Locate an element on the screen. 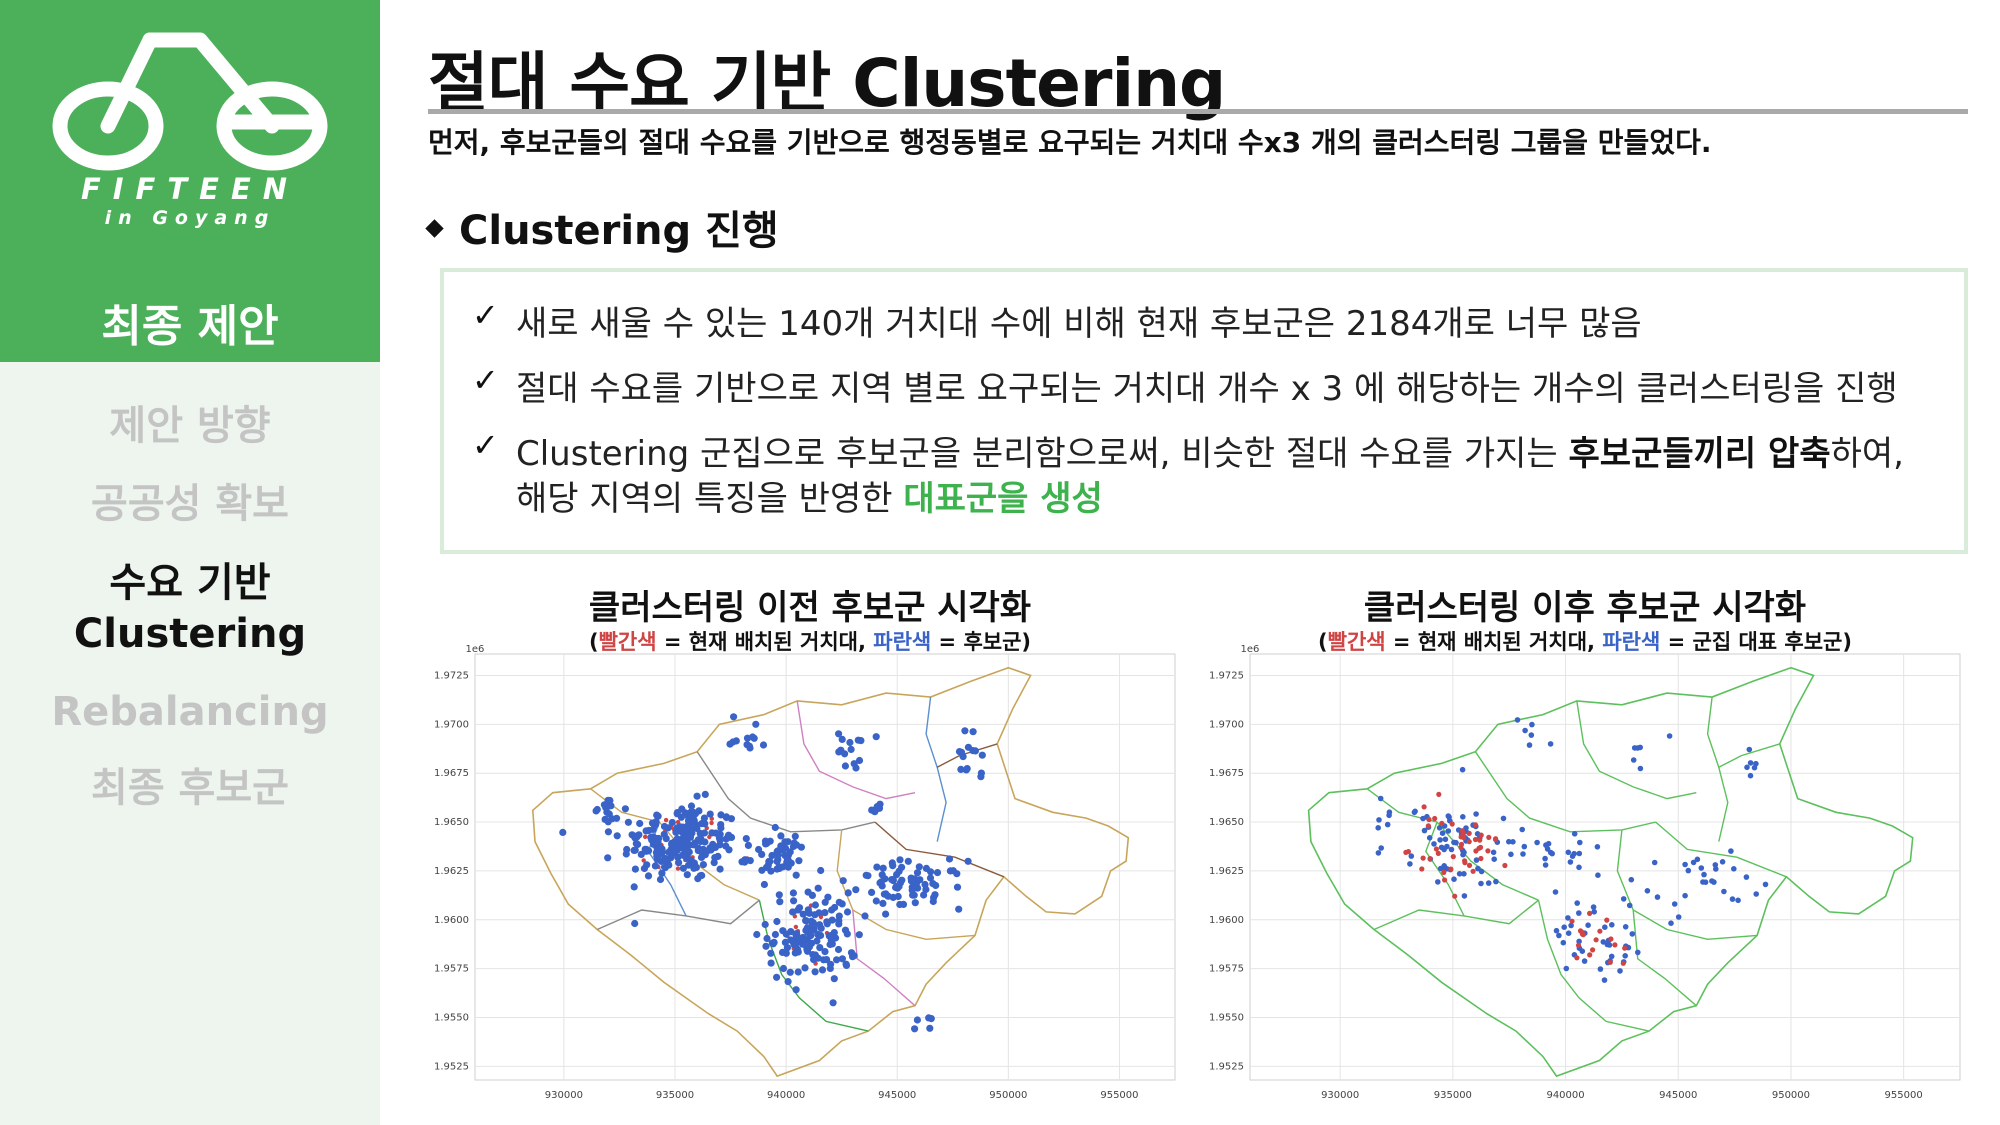 Image resolution: width=2000 pixels, height=1125 pixels. nav-item-demand: 수요 기반 is located at coordinates (190, 583).